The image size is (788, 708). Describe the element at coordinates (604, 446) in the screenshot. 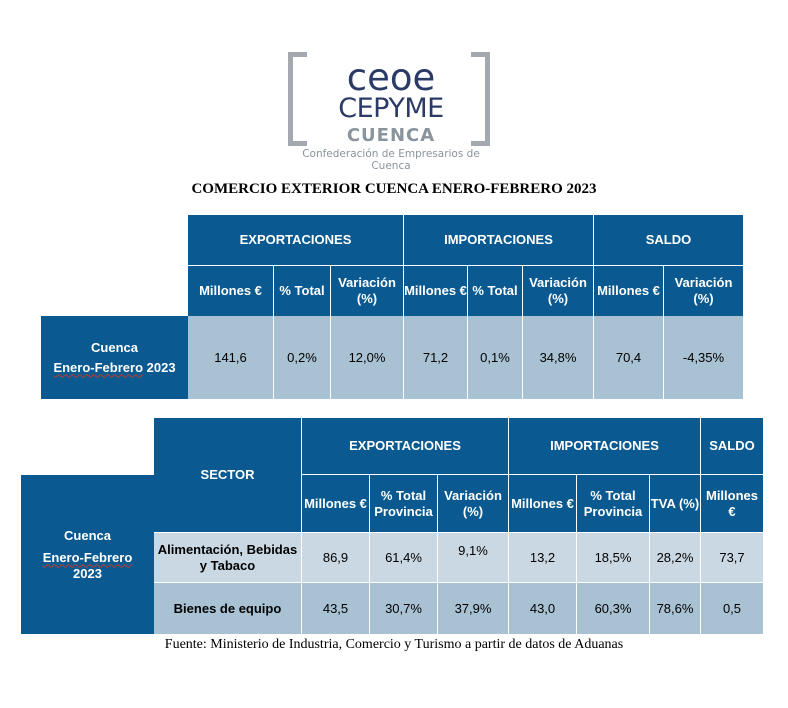

I see `t2-group-importaciones: IMPORTACIONES` at that location.